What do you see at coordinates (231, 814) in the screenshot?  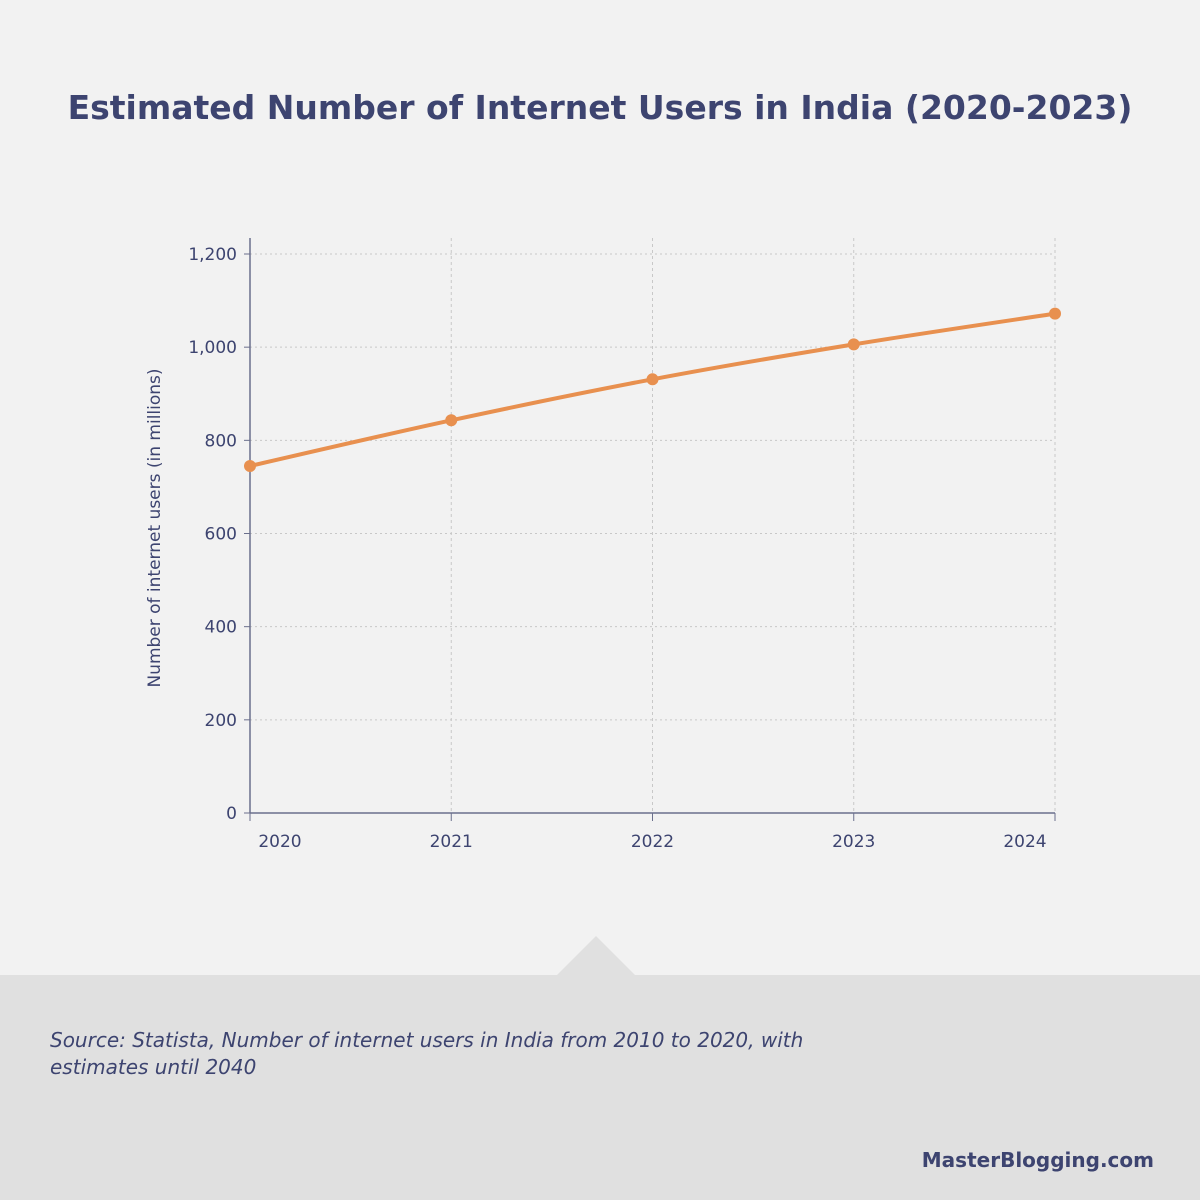 I see `y-tick-label: 0` at bounding box center [231, 814].